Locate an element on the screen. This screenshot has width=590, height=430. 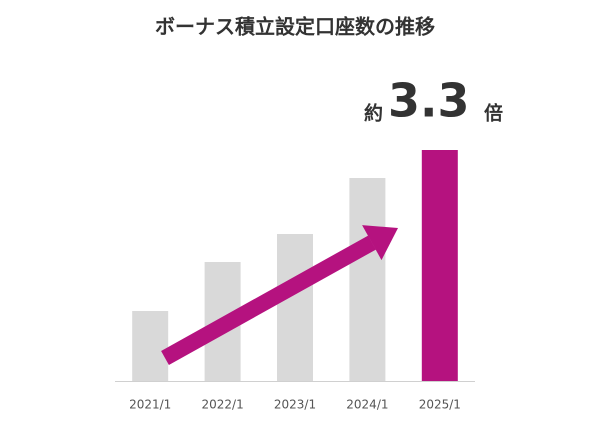
trend-arrow is located at coordinates (279, 295).